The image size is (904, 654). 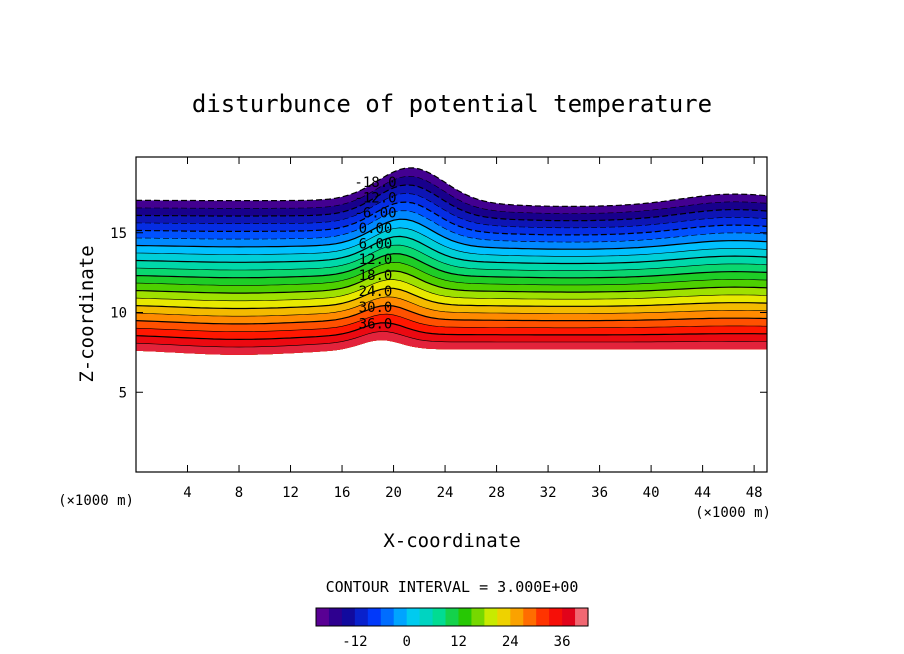 I want to click on y-tick-label: 5, so click(x=123, y=393).